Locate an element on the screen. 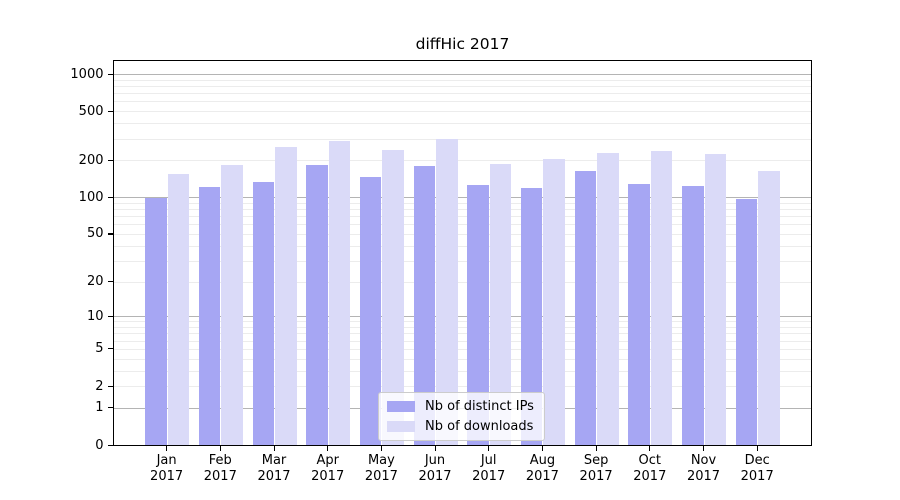  x-tick-label: Jul 2017 is located at coordinates (489, 468).